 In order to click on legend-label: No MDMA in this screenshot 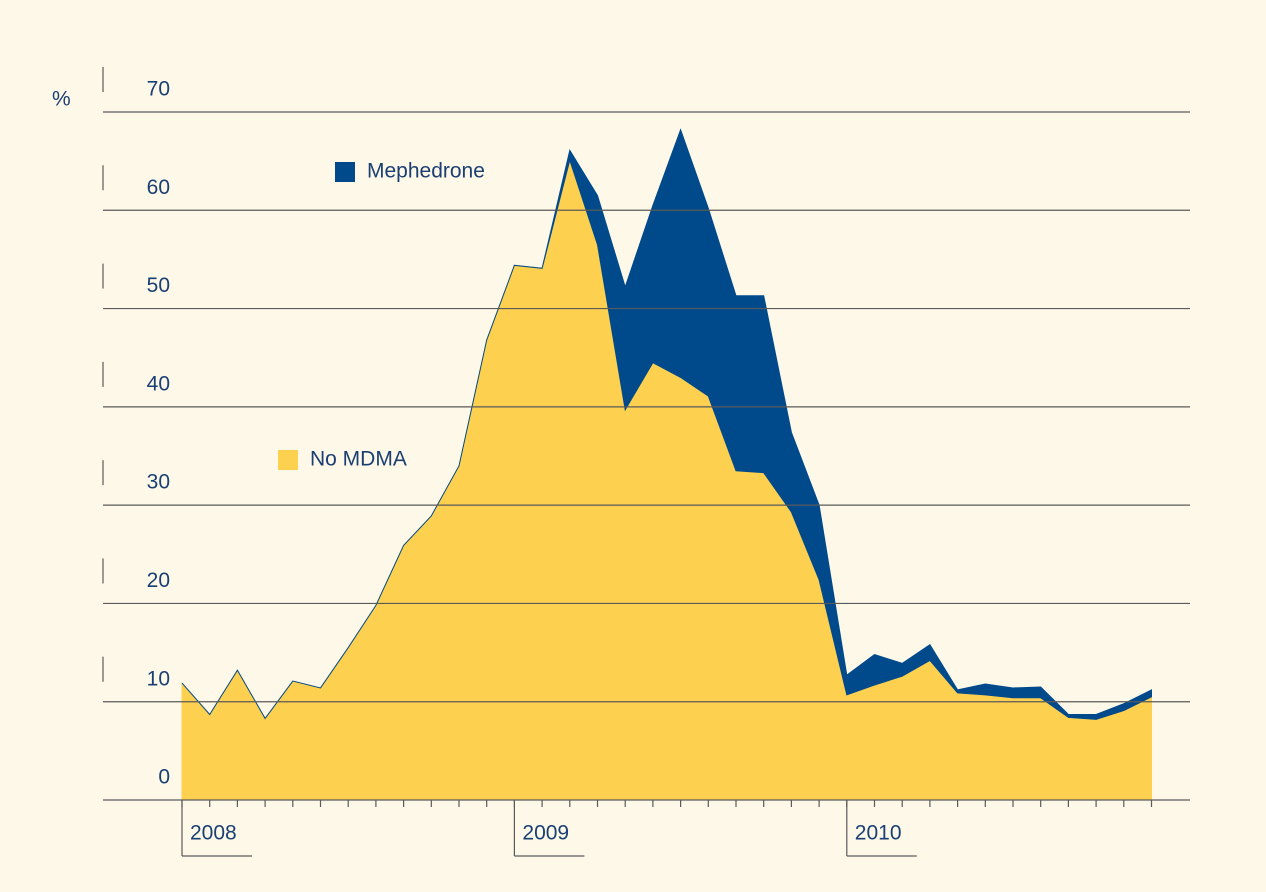, I will do `click(358, 459)`.